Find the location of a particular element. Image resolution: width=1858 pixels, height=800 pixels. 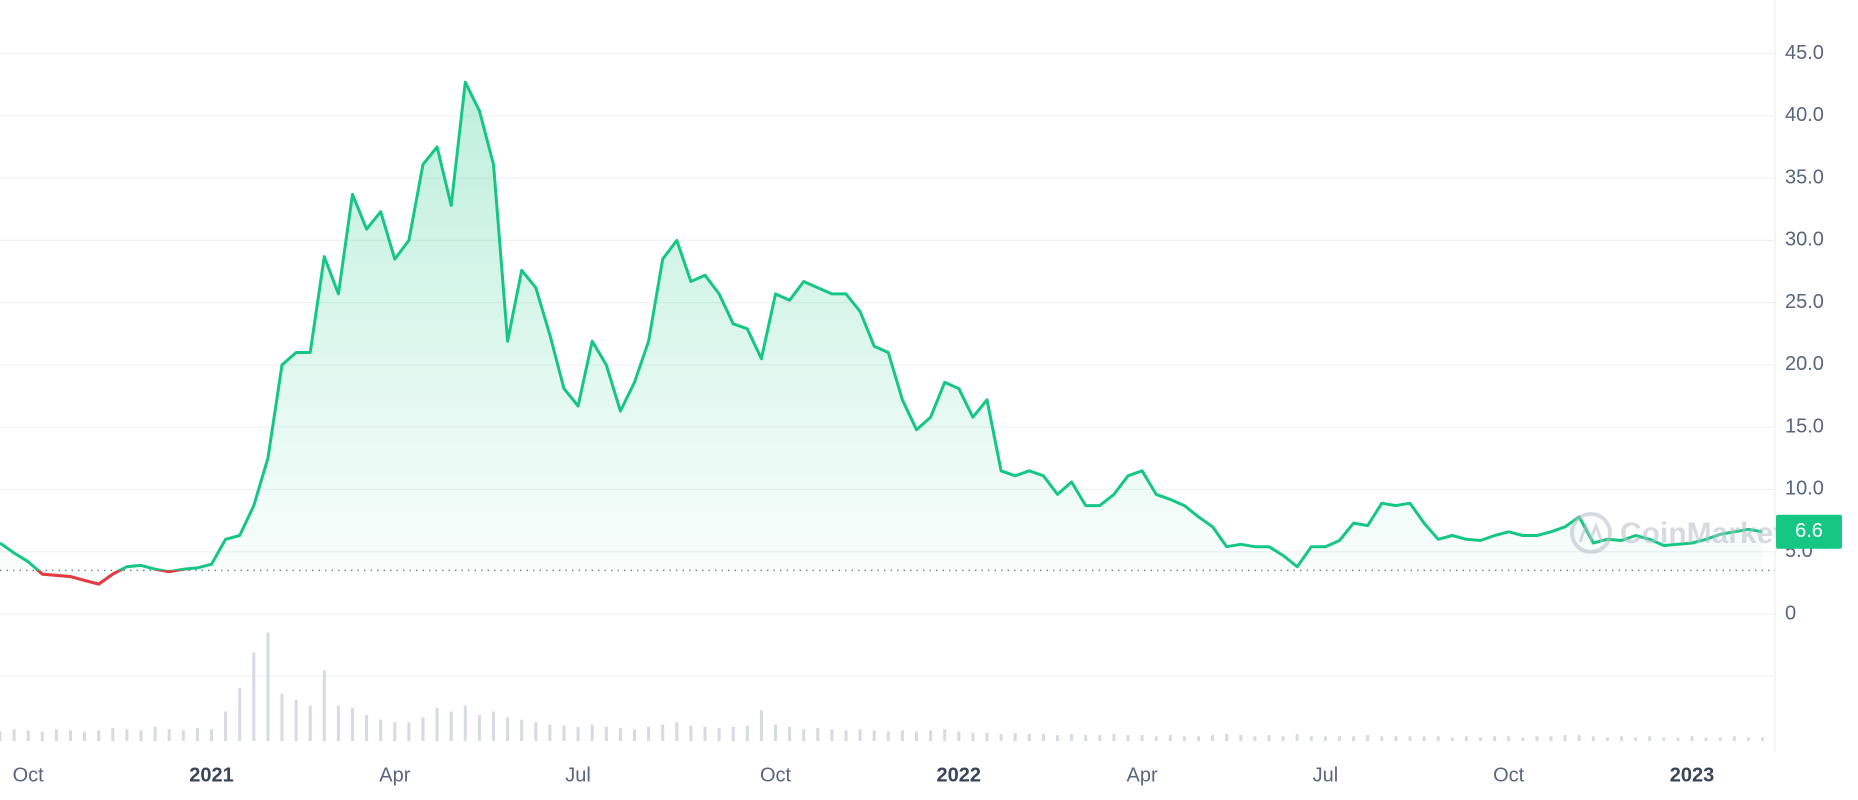

y-tick-label: 0 is located at coordinates (1790, 613).